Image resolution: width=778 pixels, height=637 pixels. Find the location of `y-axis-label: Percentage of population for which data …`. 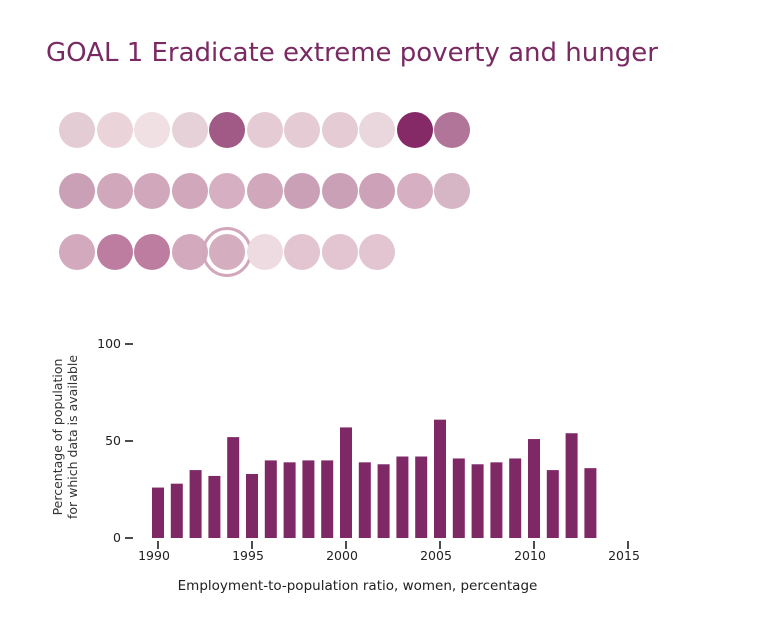

y-axis-label: Percentage of population for which data … is located at coordinates (65, 437).